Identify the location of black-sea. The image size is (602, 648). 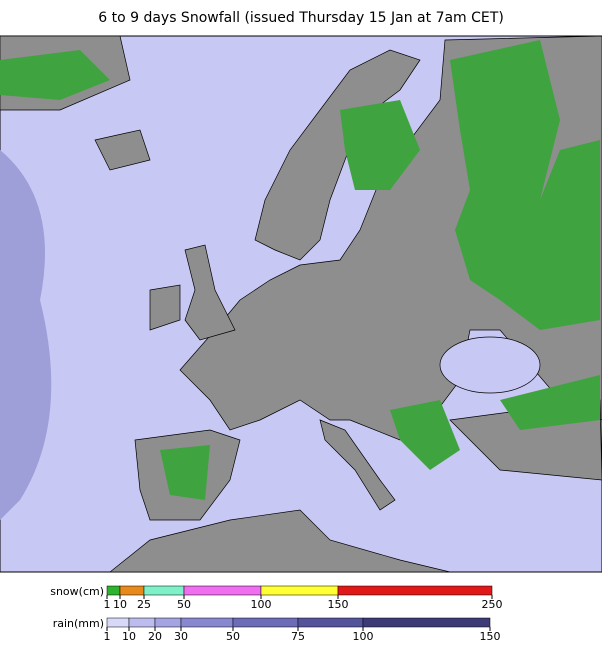
(490, 365).